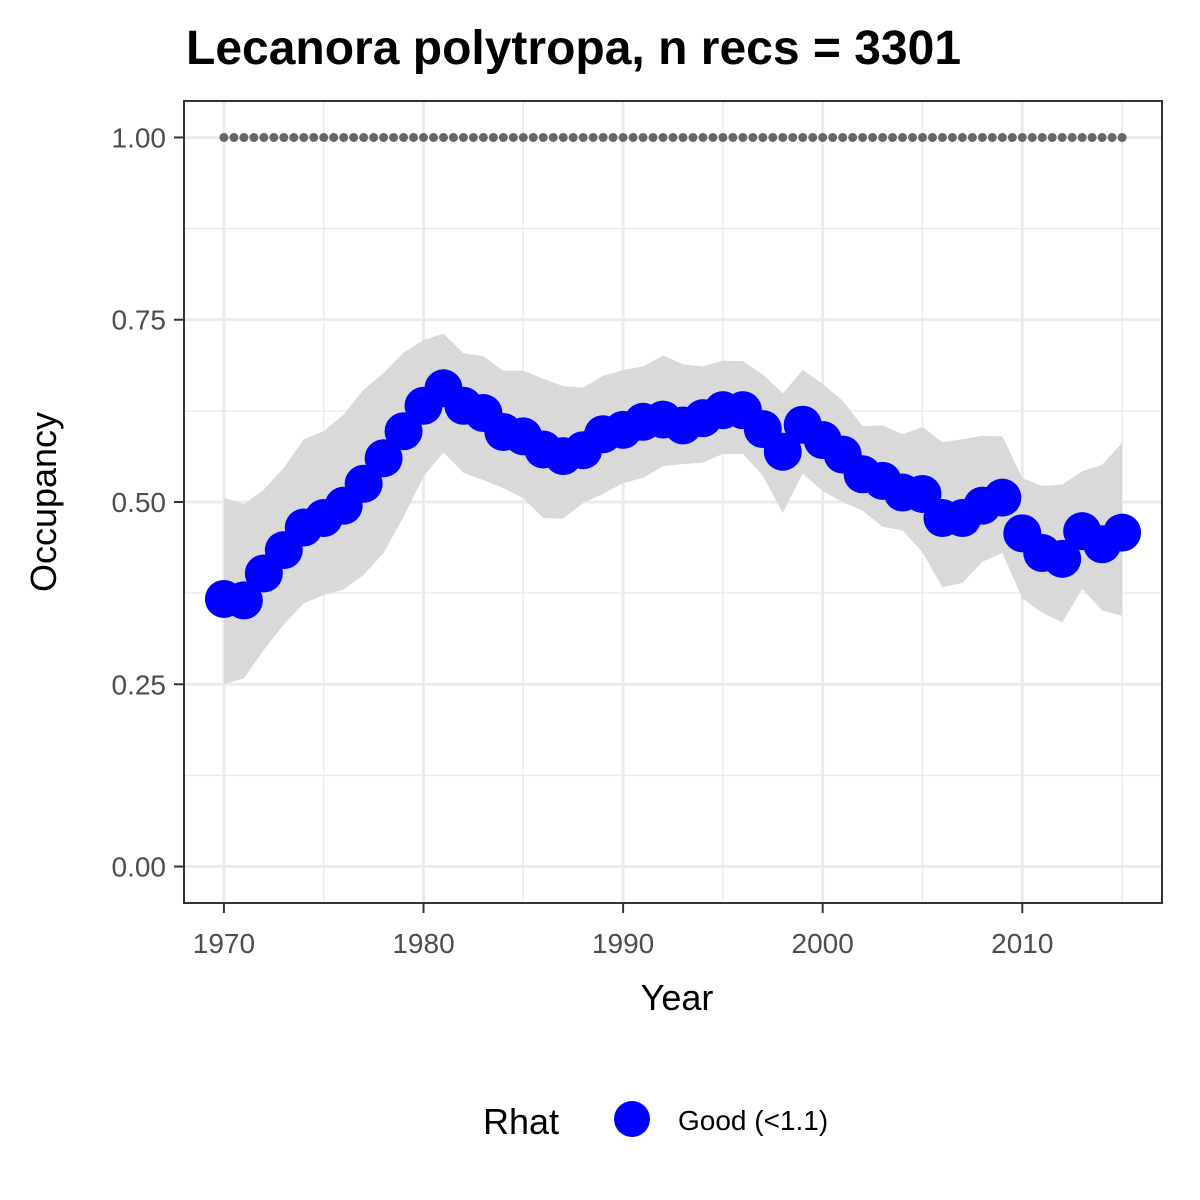 The height and width of the screenshot is (1200, 1200). I want to click on y-tick-label: 0.75, so click(139, 320).